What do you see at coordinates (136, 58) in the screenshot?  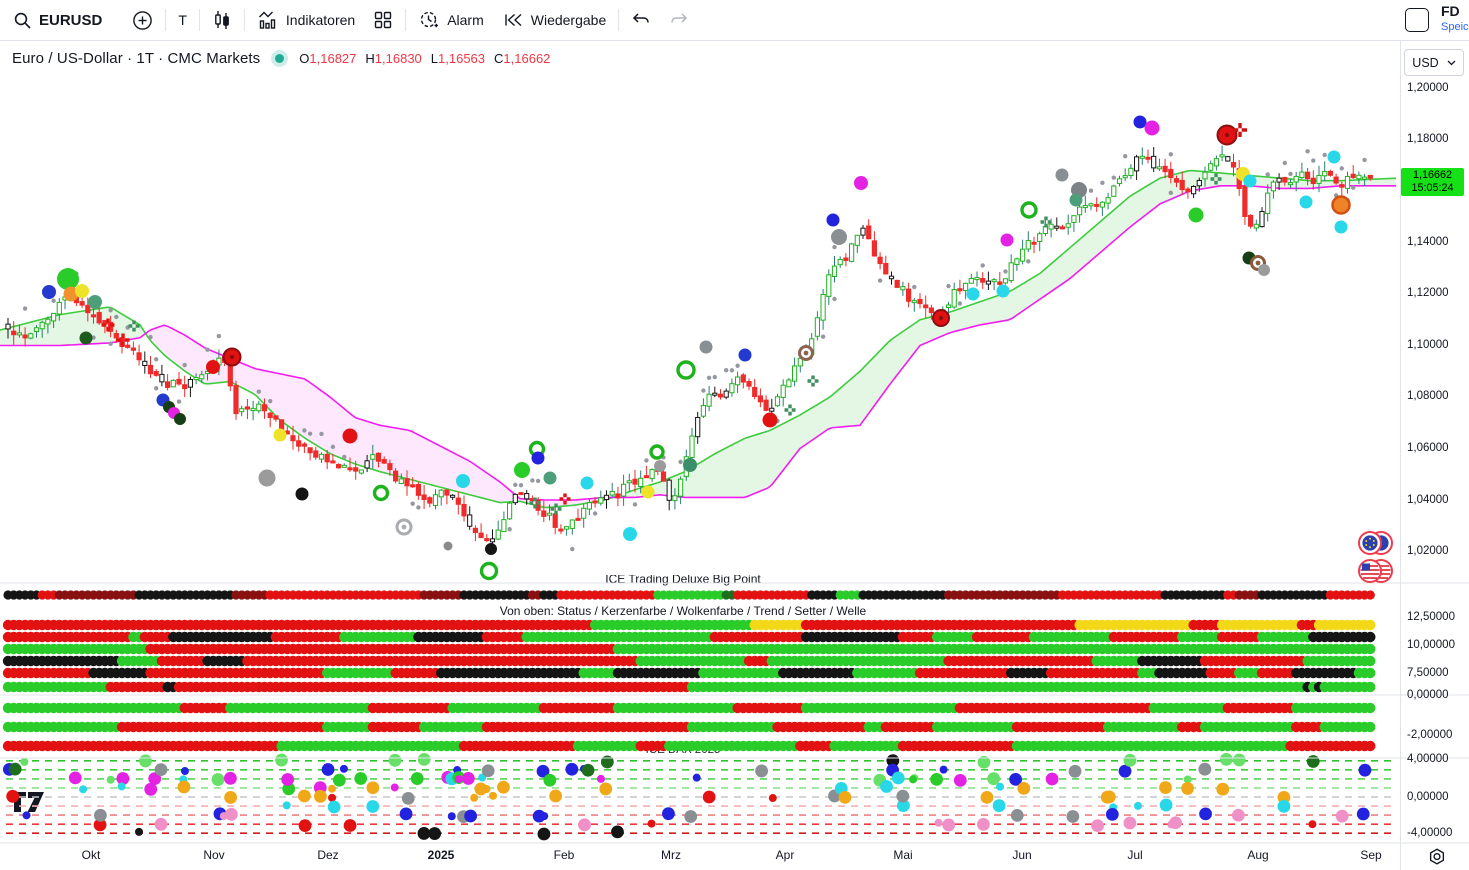 I see `symbol-title: Euro / US-Dollar · 1T · CMC Markets` at bounding box center [136, 58].